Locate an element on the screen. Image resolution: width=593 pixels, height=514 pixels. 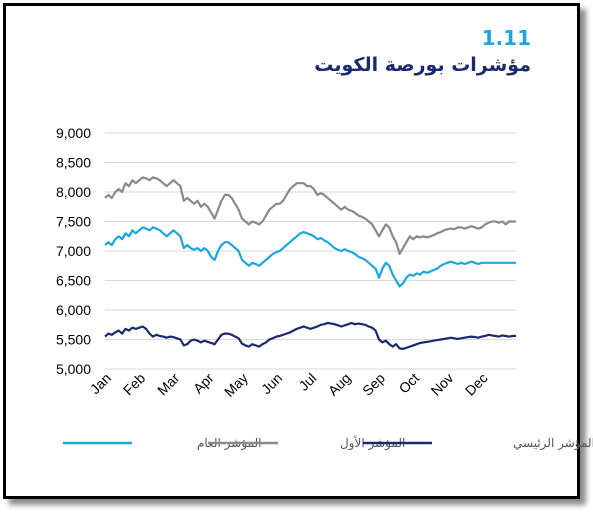
x-tick-label: Aug is located at coordinates (339, 384).